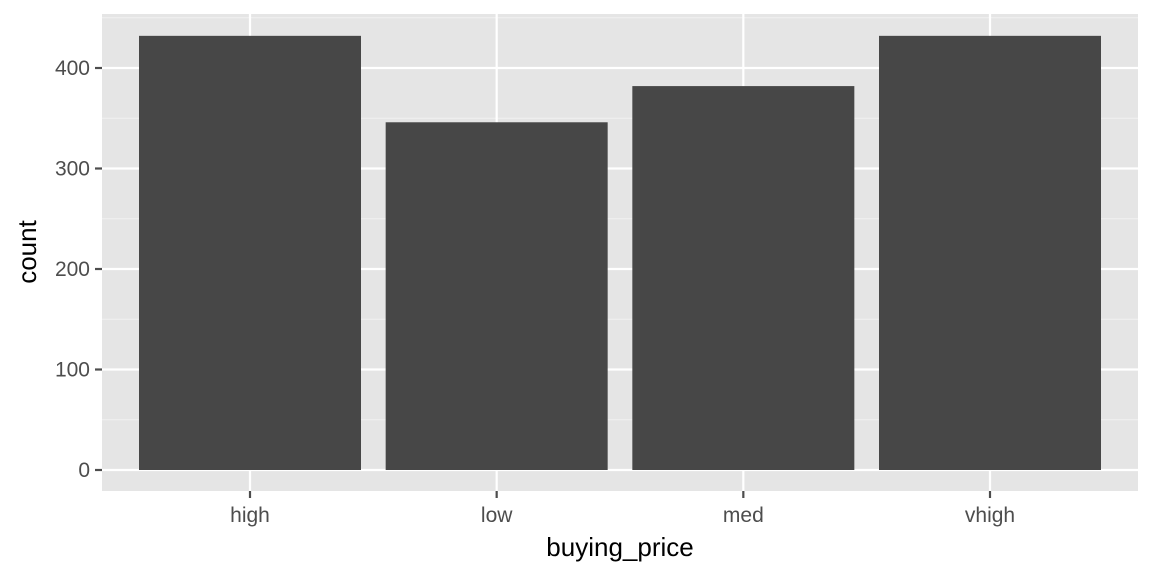  What do you see at coordinates (72, 169) in the screenshot?
I see `y-tick-label: 300` at bounding box center [72, 169].